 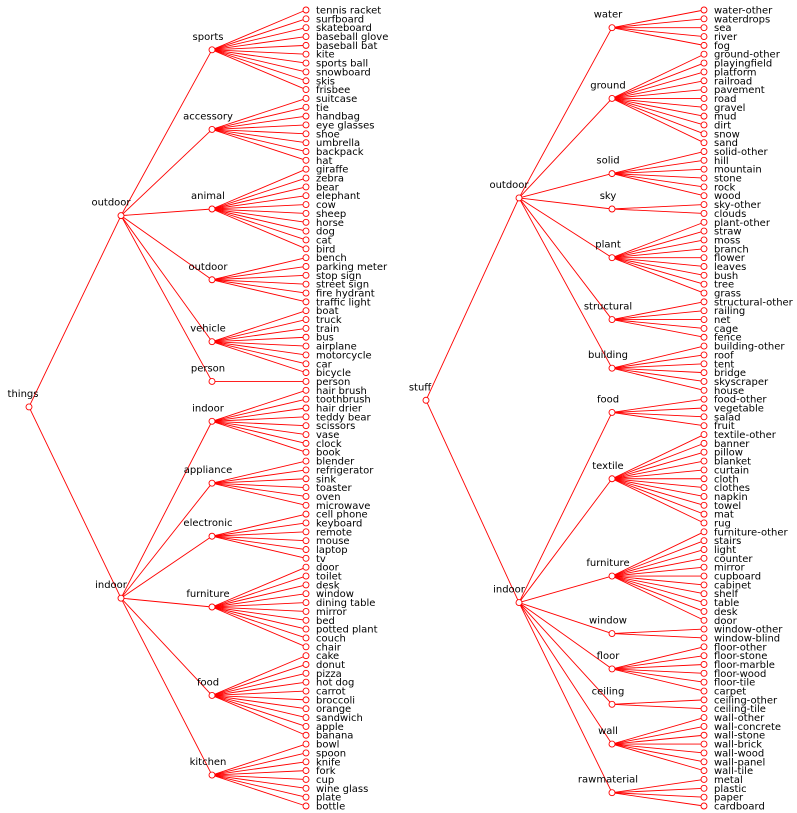 What do you see at coordinates (212, 775) in the screenshot?
I see `category-node-kitchen` at bounding box center [212, 775].